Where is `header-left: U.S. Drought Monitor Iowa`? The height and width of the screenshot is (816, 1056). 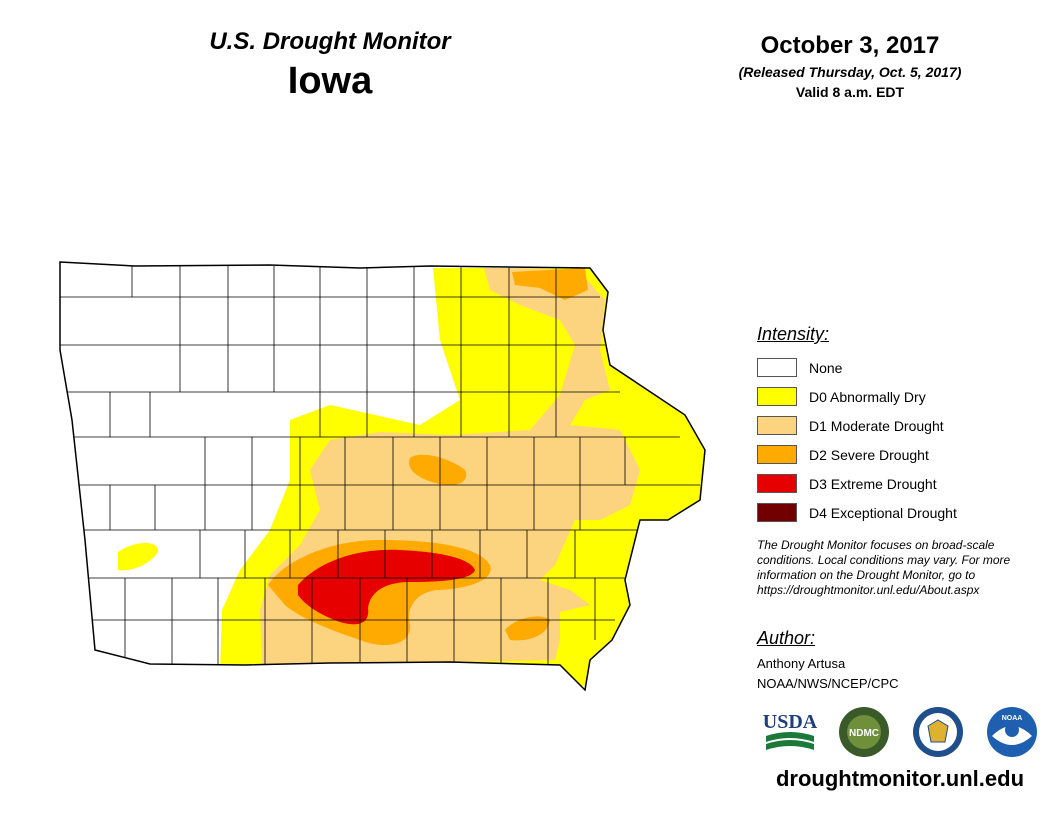 header-left: U.S. Drought Monitor Iowa is located at coordinates (330, 65).